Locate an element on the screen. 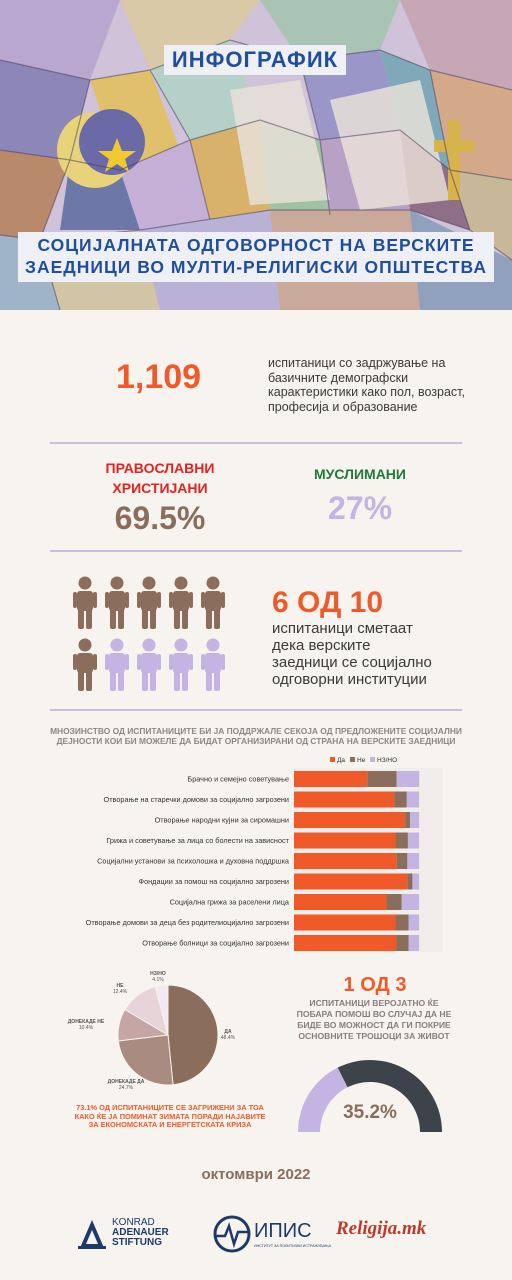  muslim-value: 27% is located at coordinates (360, 508).